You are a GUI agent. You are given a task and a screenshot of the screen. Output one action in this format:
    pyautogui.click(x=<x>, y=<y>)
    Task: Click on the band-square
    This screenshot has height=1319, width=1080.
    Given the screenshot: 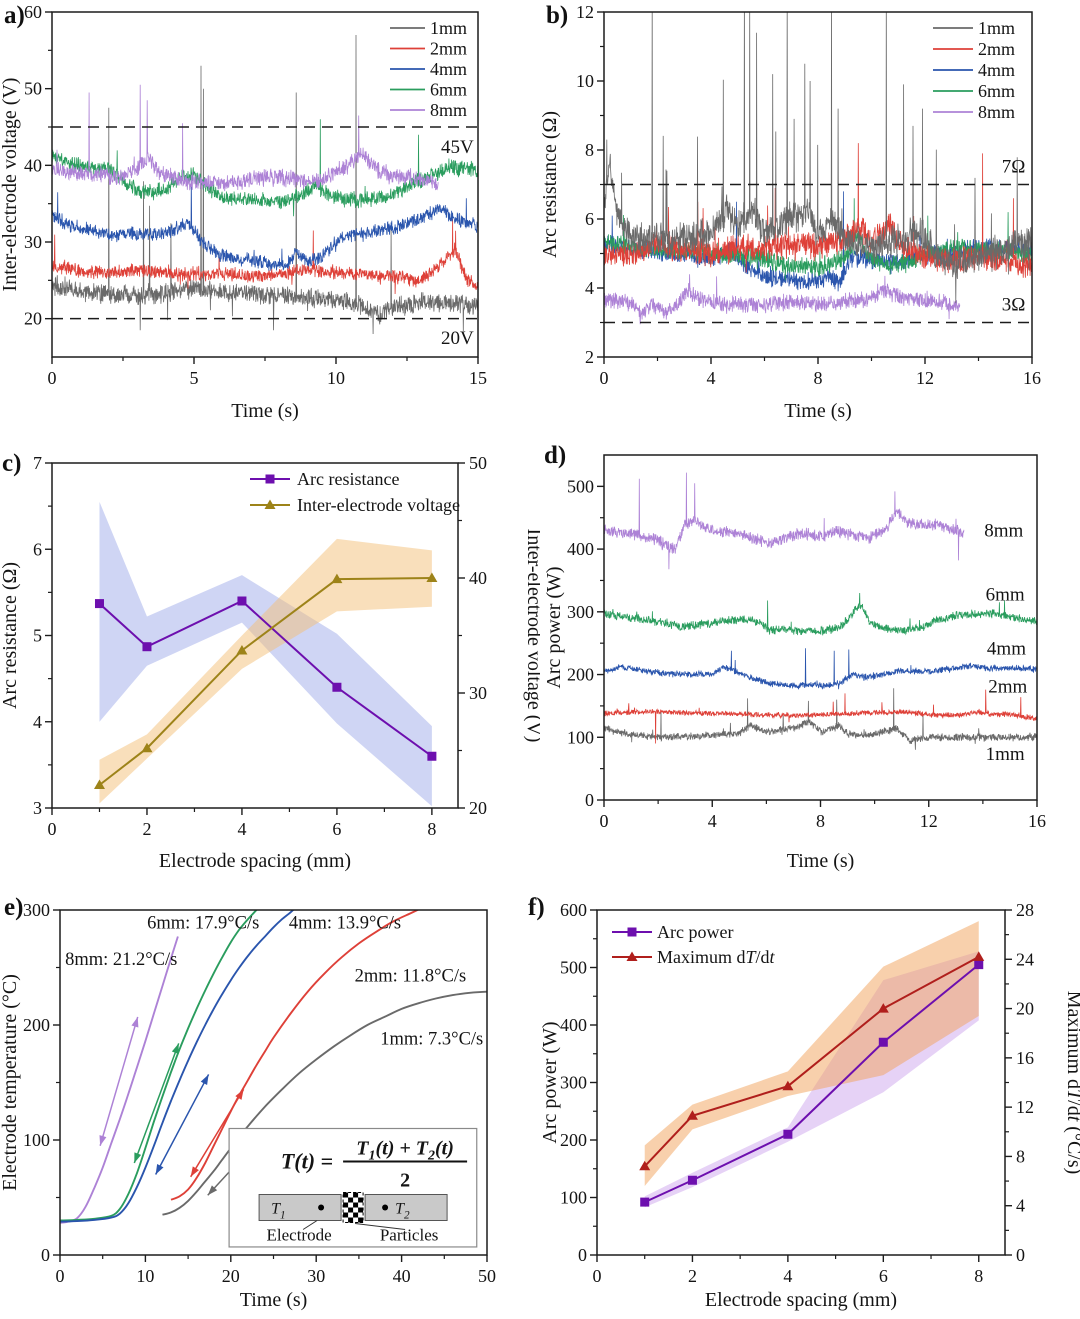 What is the action you would take?
    pyautogui.click(x=265, y=654)
    